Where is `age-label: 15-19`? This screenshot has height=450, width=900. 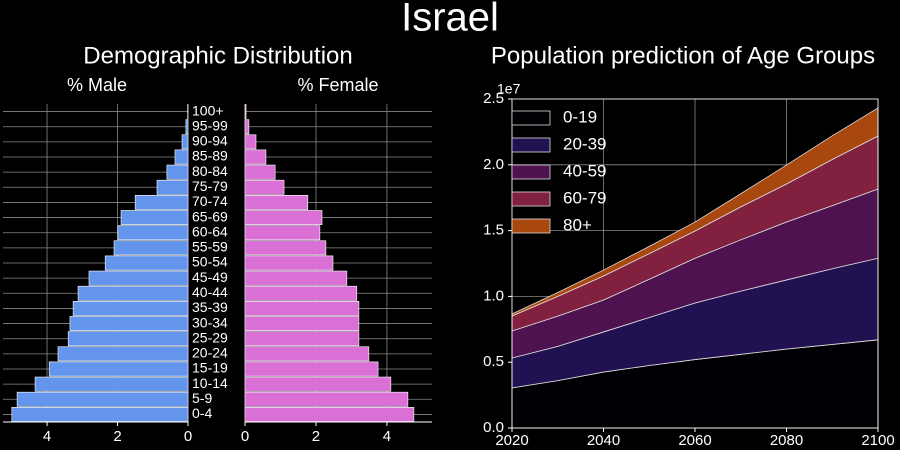
age-label: 15-19 is located at coordinates (210, 368).